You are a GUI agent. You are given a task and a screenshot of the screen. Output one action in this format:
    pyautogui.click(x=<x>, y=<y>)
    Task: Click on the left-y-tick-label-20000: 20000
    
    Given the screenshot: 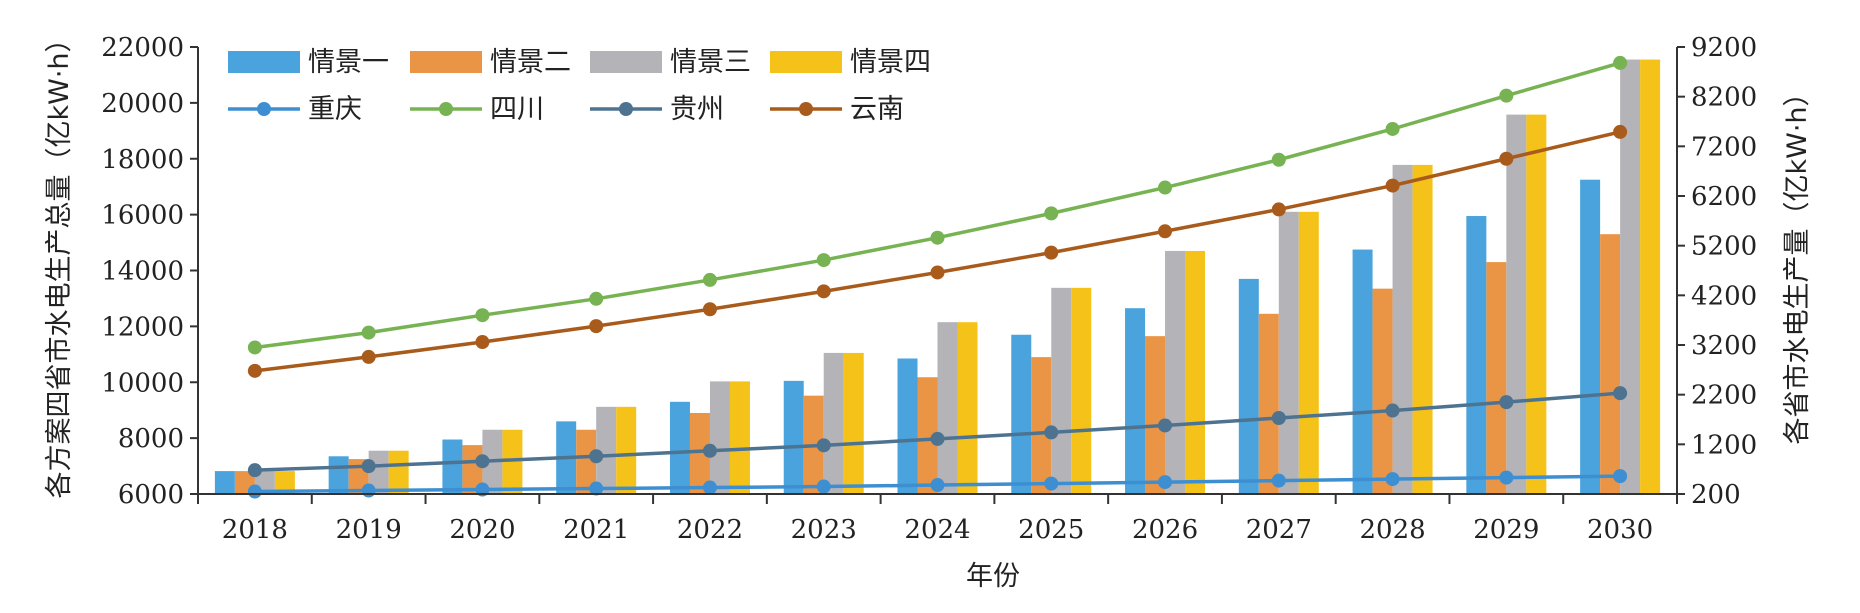 What is the action you would take?
    pyautogui.click(x=142, y=104)
    